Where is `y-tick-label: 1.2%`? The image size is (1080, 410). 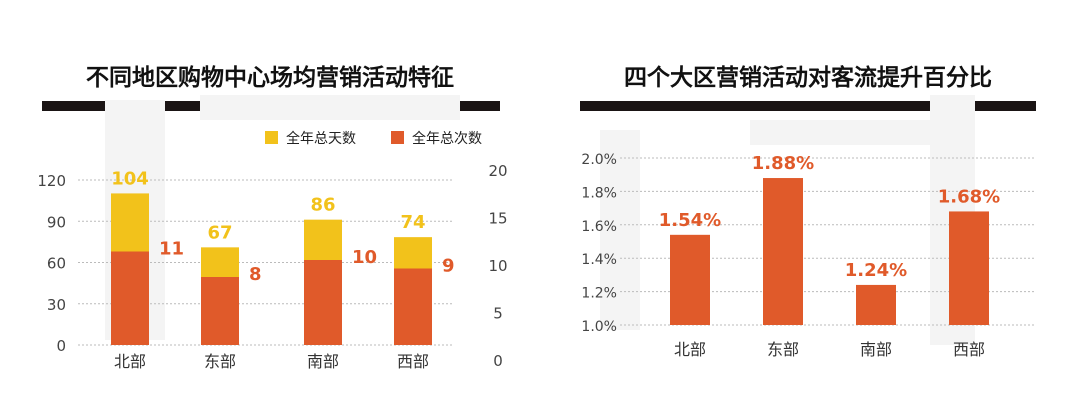
y-tick-label: 1.2% is located at coordinates (599, 294).